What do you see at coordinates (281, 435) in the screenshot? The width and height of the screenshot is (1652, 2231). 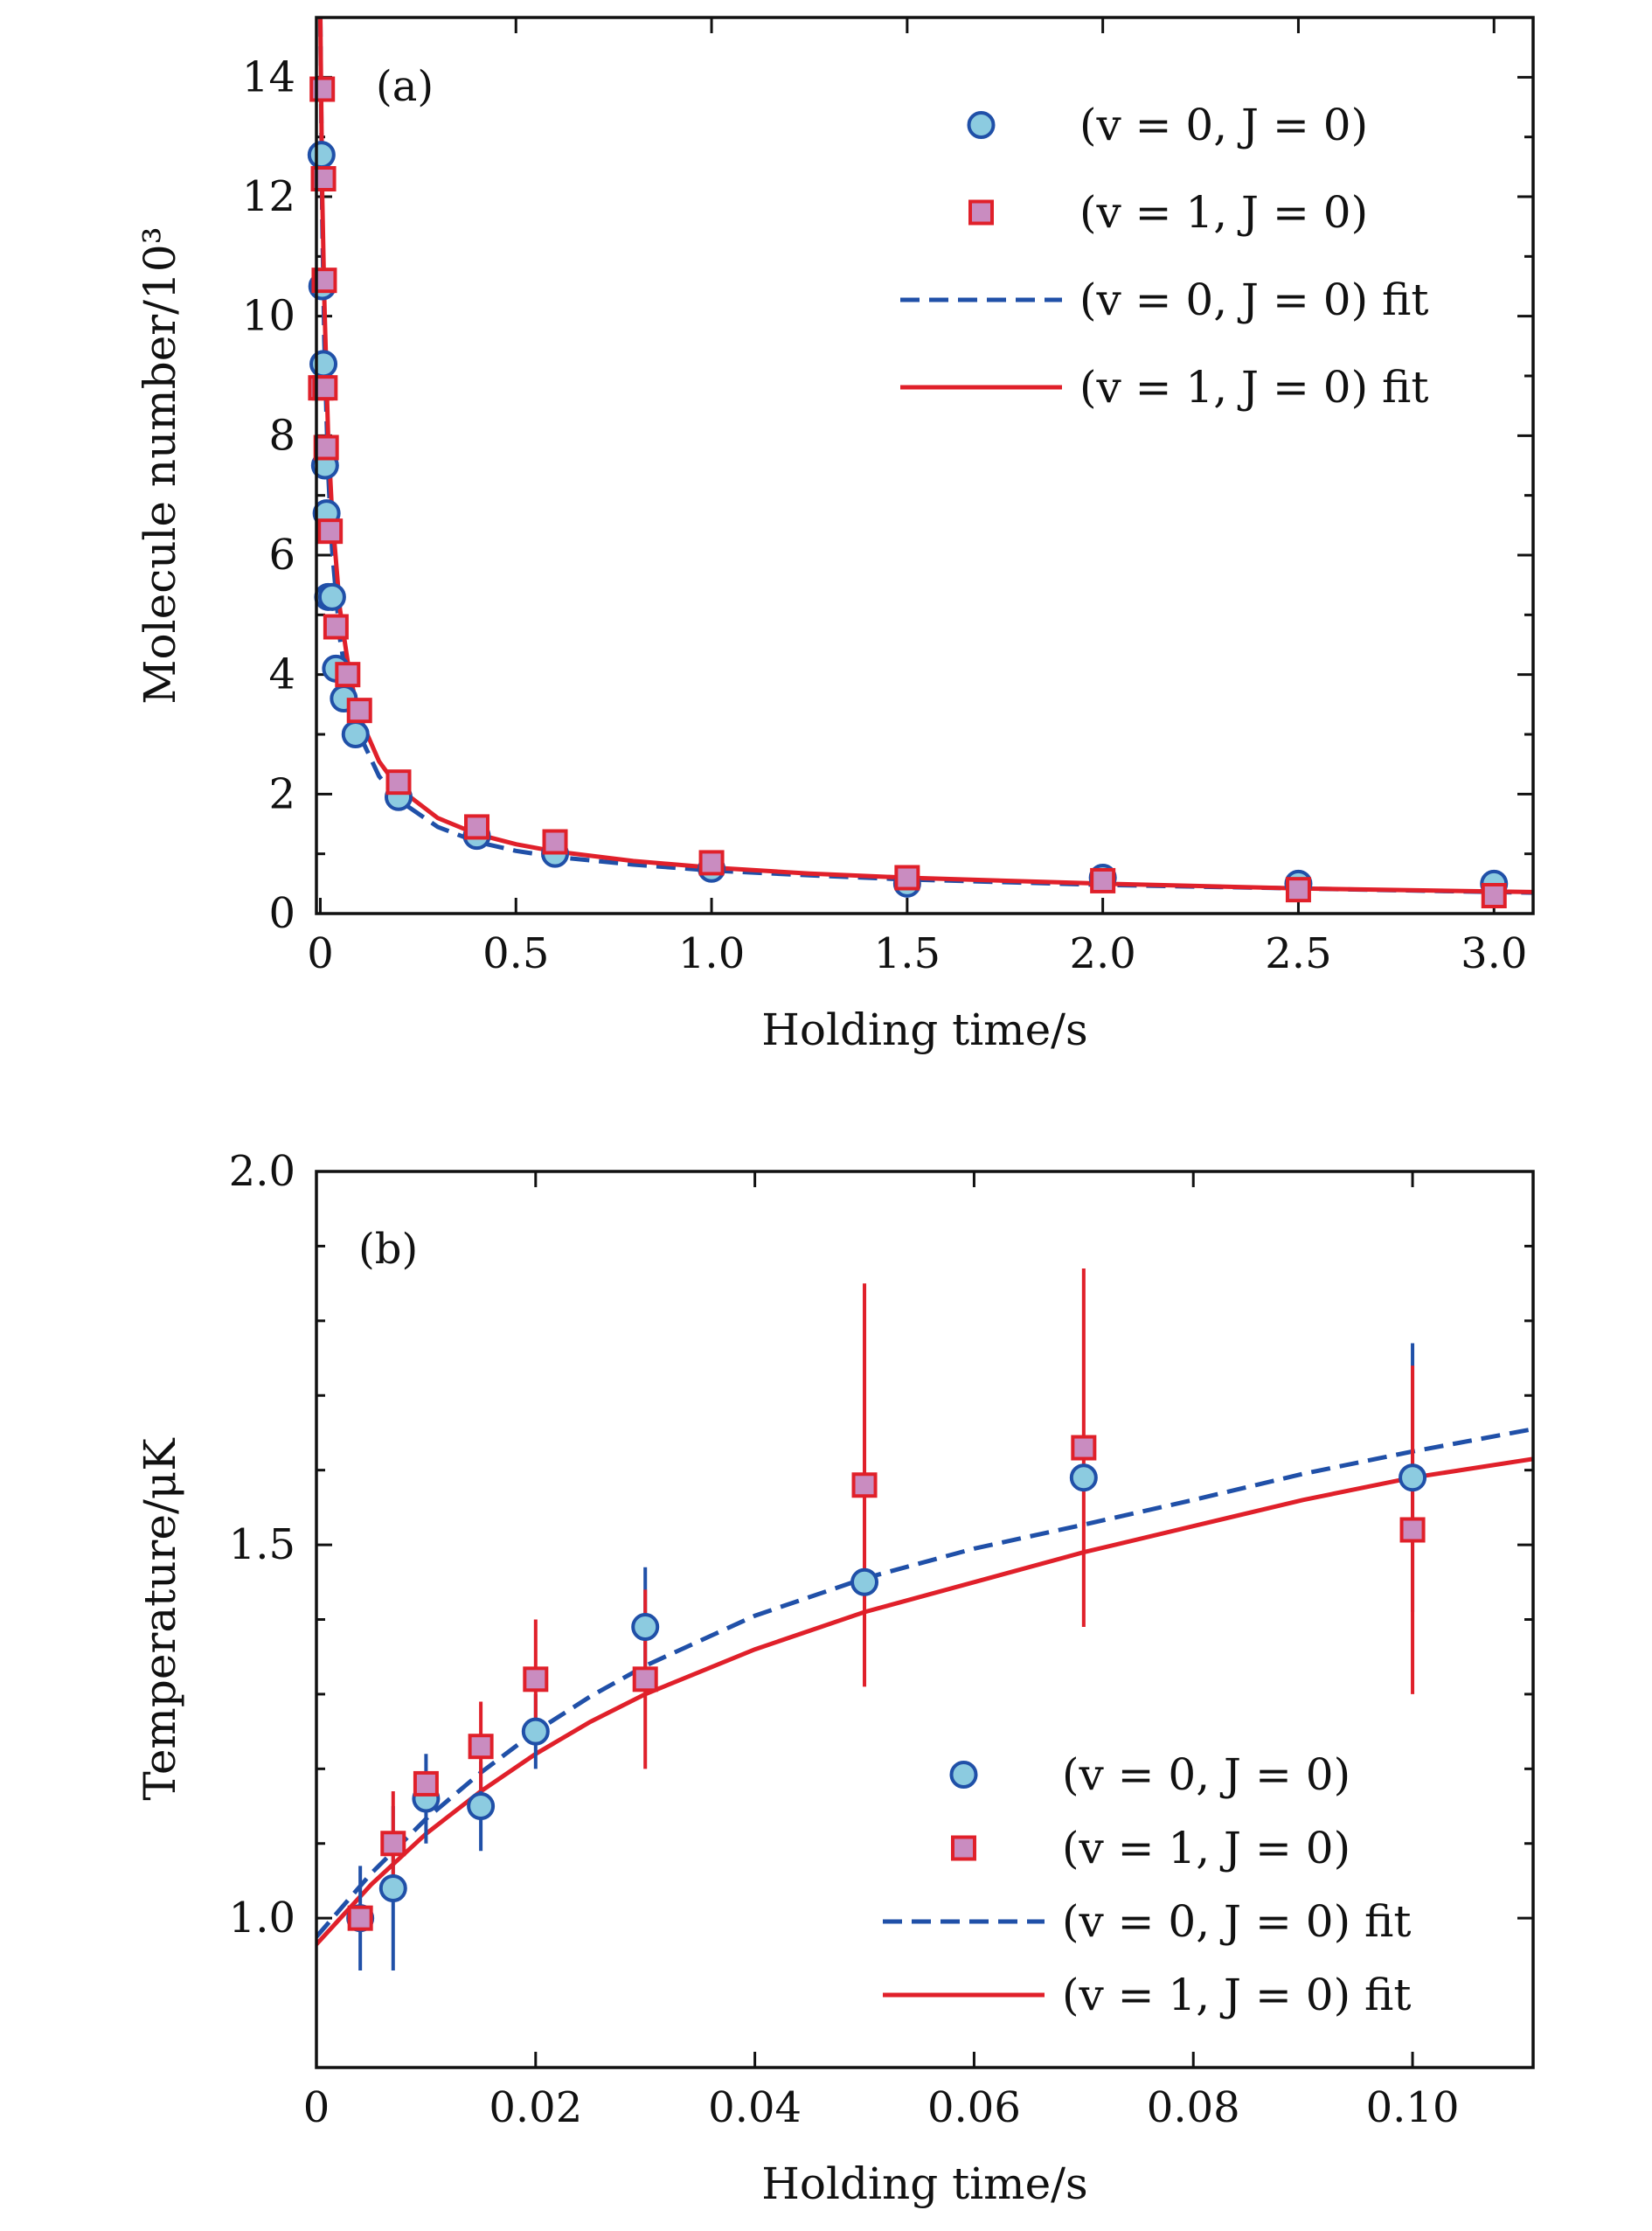 I see `y-tick-label: 8` at bounding box center [281, 435].